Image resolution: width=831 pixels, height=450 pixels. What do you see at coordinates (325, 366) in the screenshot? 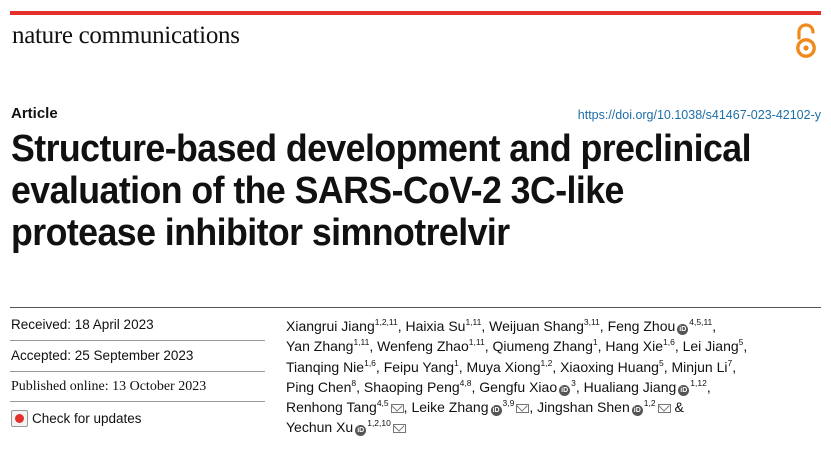
I see `author-name: Tianqing Nie` at bounding box center [325, 366].